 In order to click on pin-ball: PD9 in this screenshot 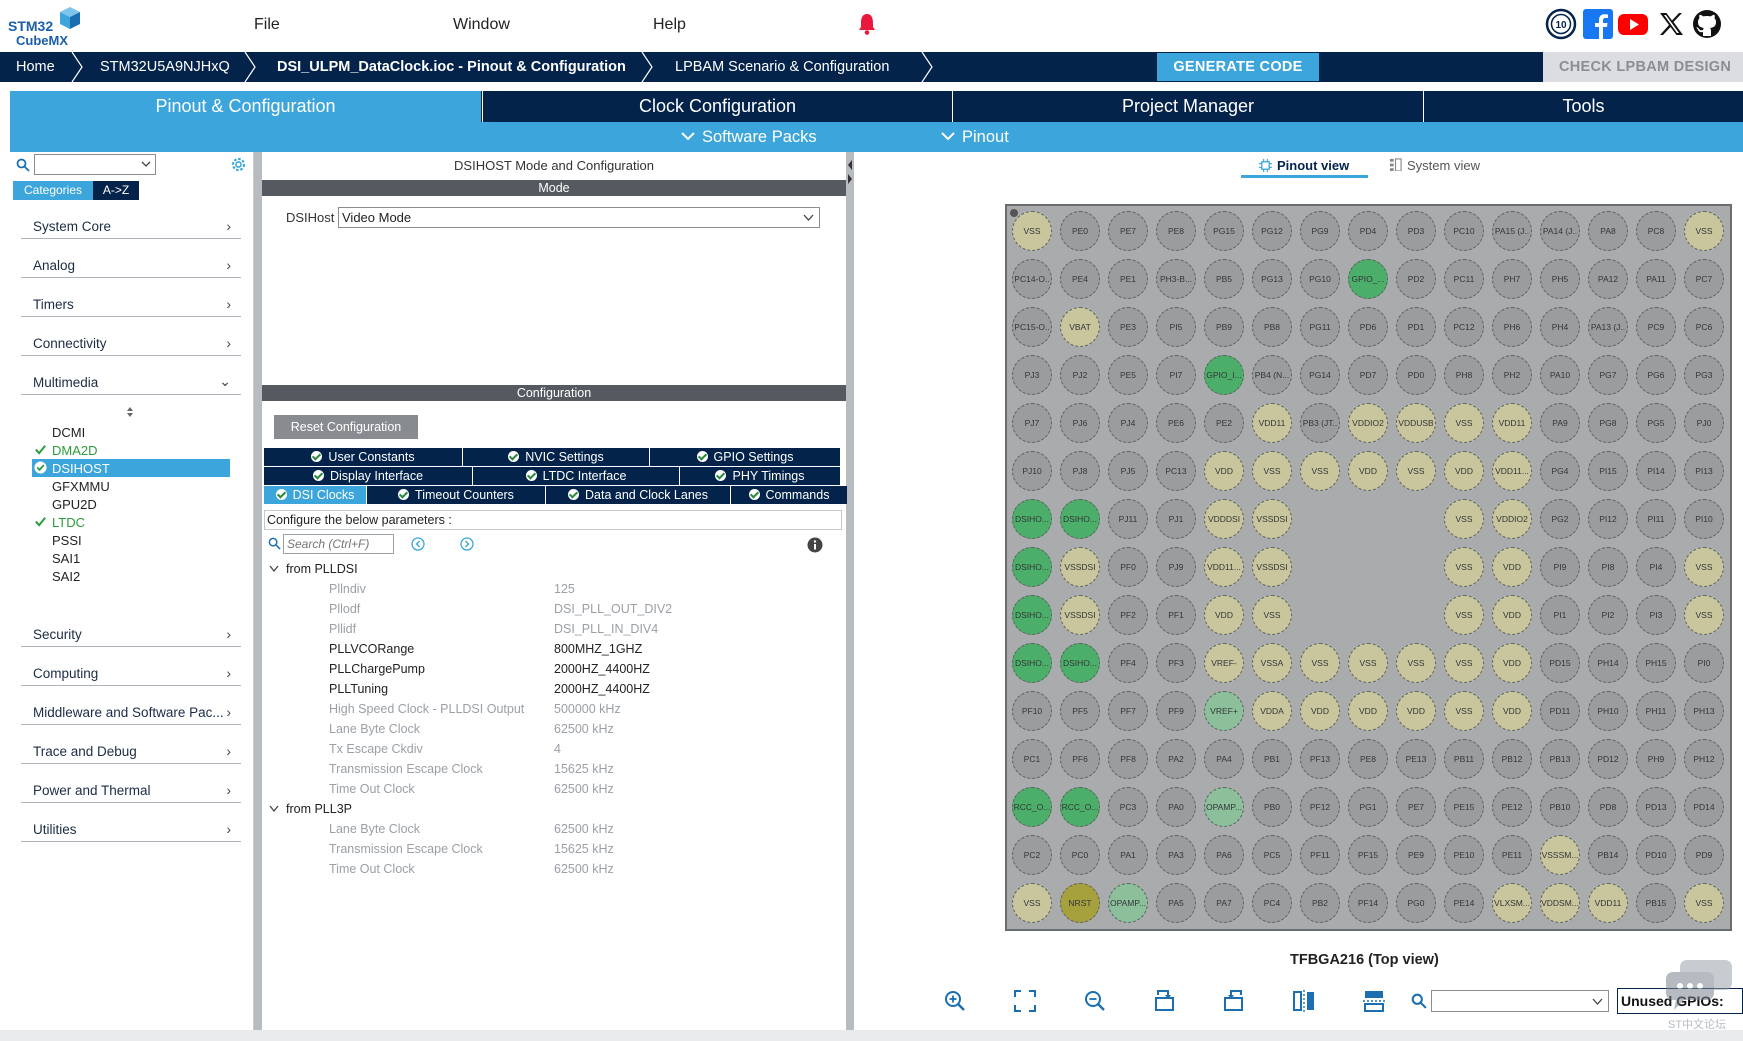, I will do `click(1704, 855)`.